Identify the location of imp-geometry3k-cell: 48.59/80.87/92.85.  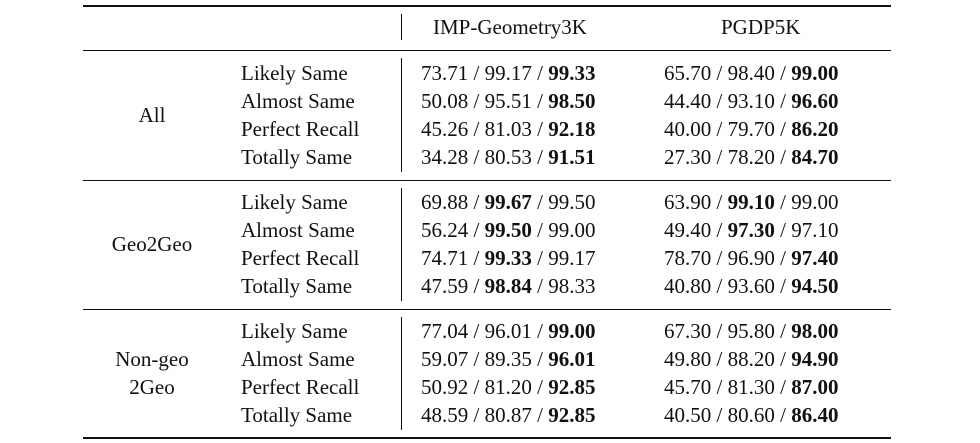
(508, 415).